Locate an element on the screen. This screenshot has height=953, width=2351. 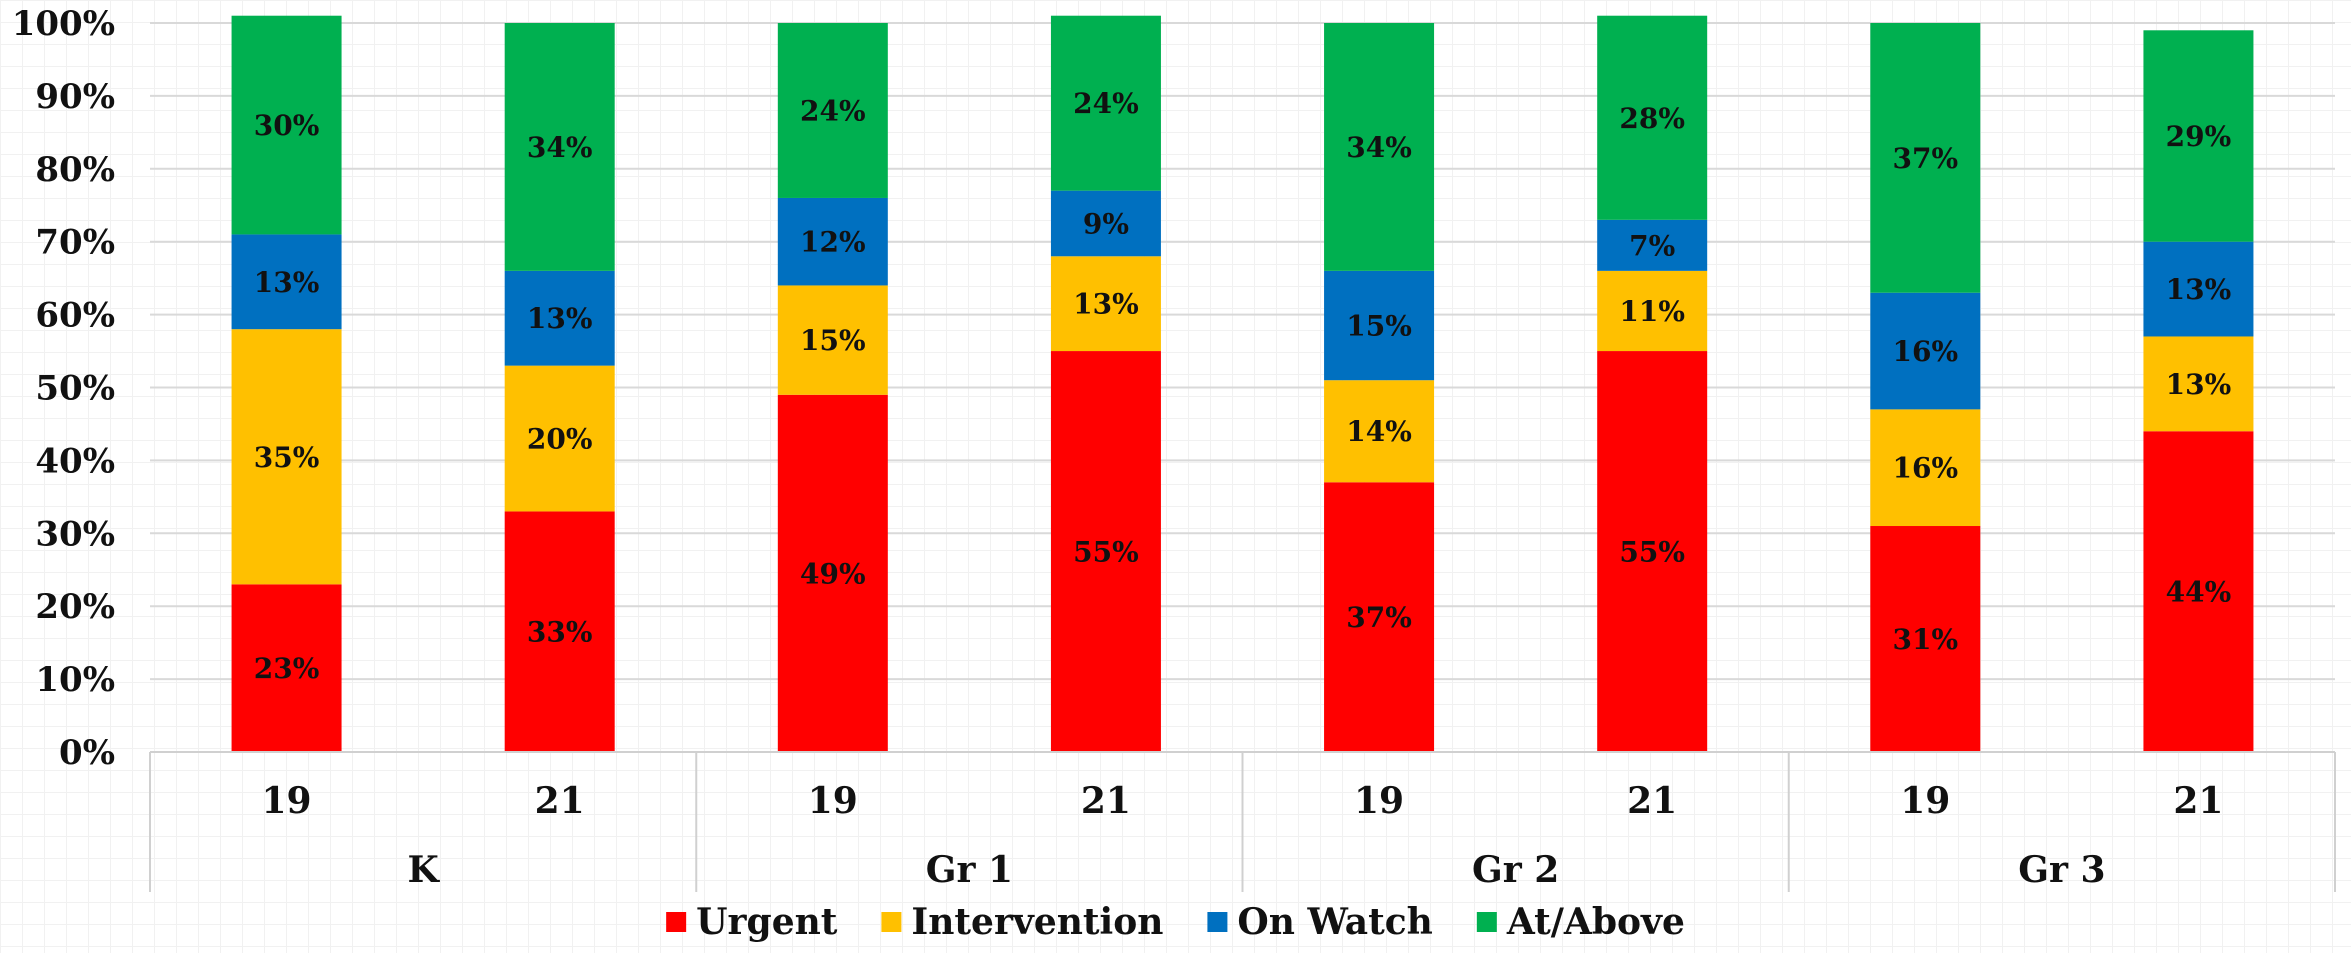
y-axis: 0% 10% 20% 30% 40% 50% 60% 70% 80% 90% 100% is located at coordinates (63, 388).